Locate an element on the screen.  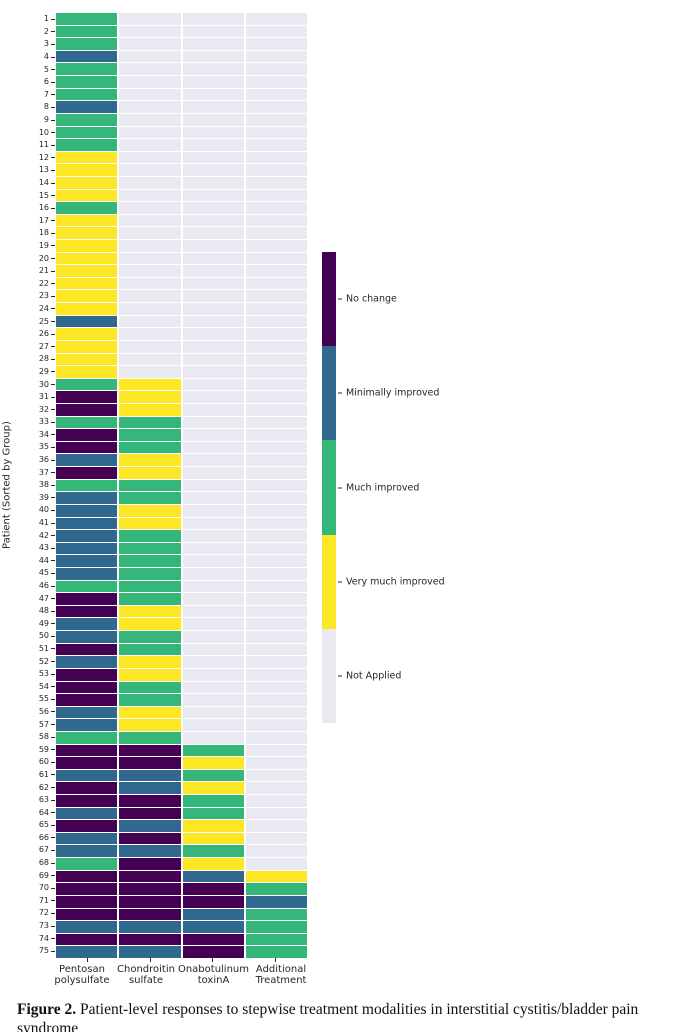
y-tick-label: 37 is located at coordinates (34, 472).